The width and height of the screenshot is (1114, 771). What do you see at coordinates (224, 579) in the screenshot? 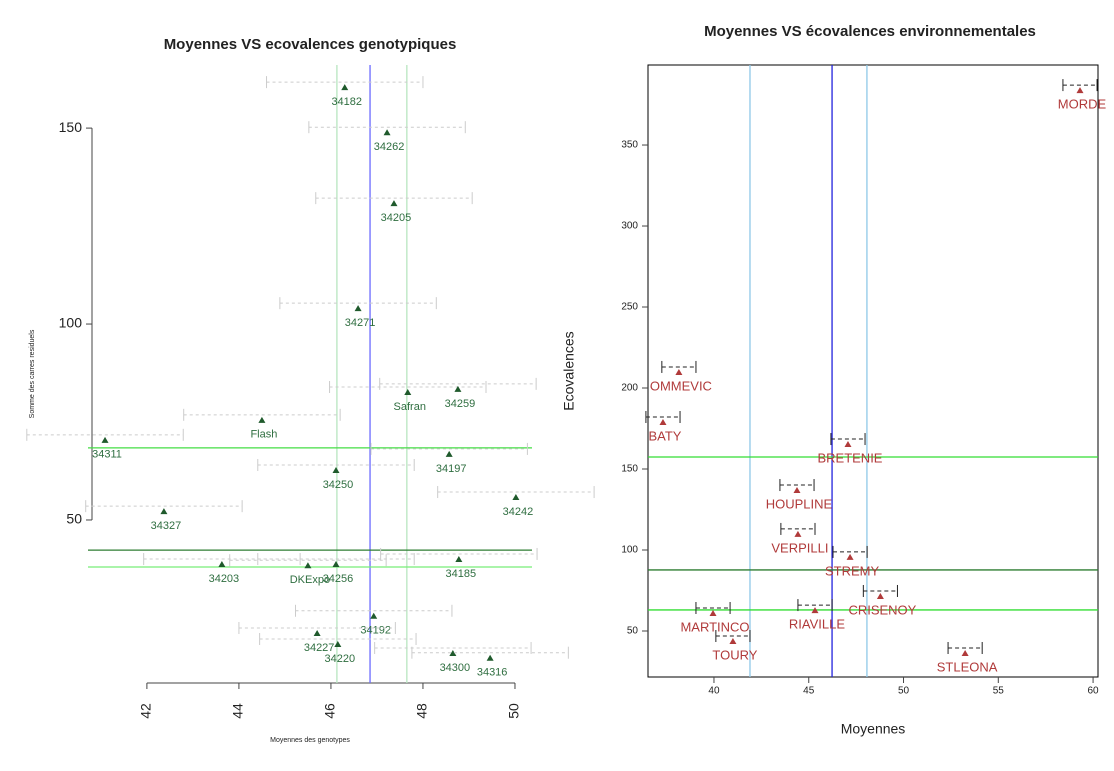
I see `point-label: 34203` at bounding box center [224, 579].